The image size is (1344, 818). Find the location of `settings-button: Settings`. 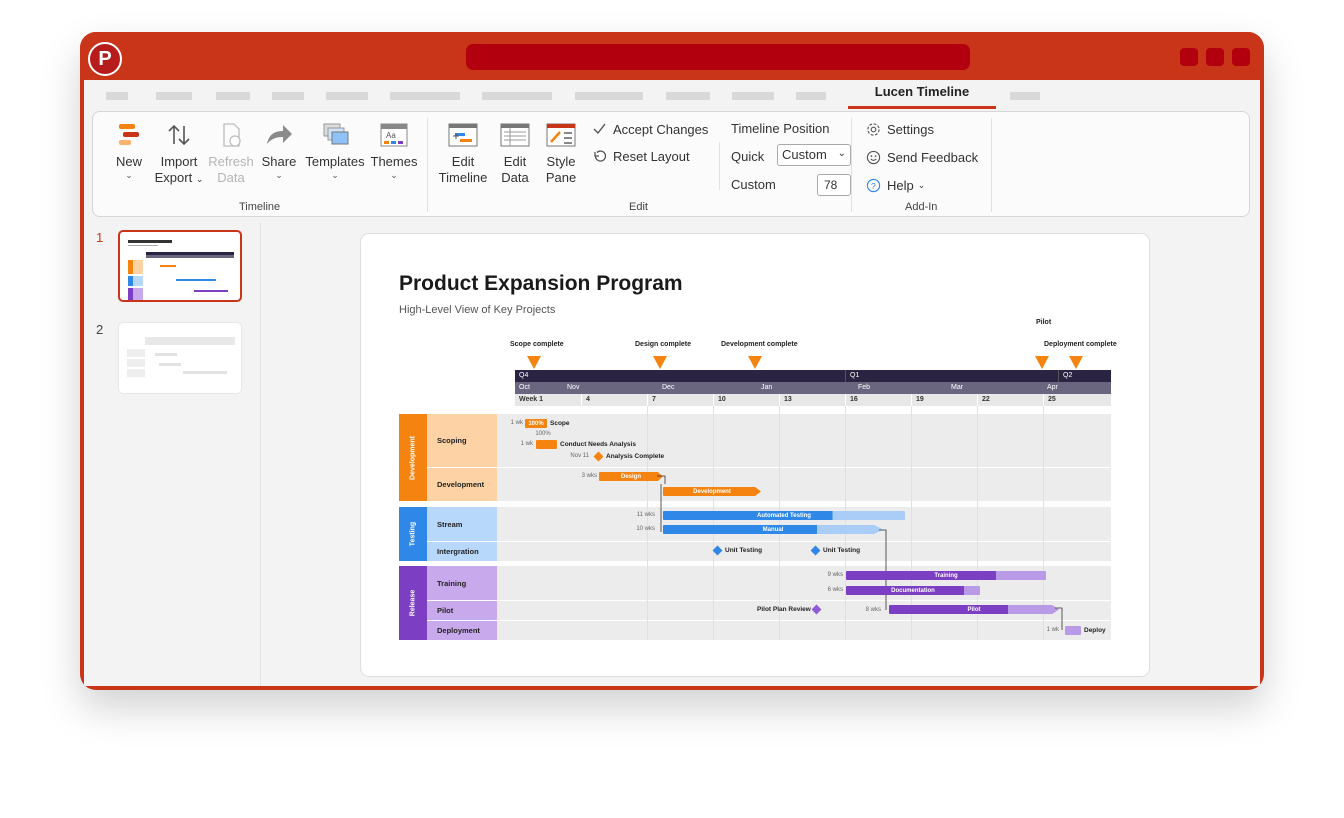

settings-button: Settings is located at coordinates (899, 129).